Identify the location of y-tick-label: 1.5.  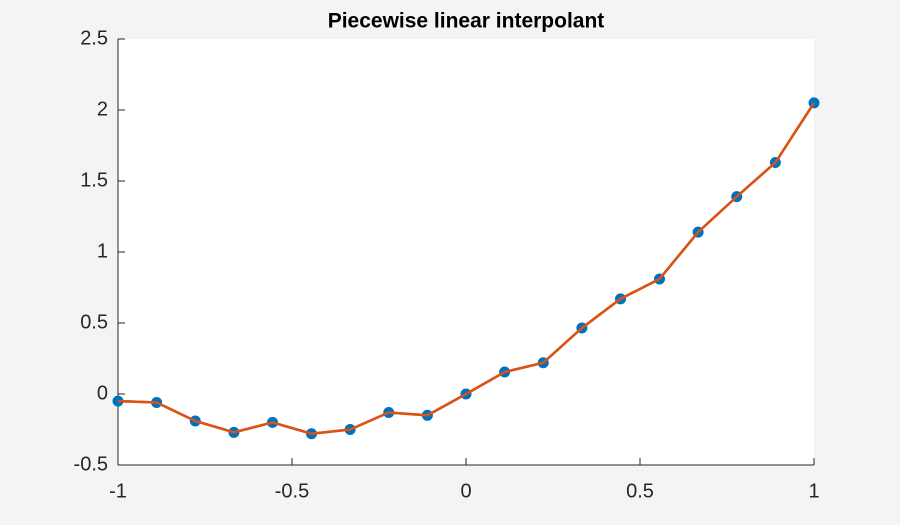
(94, 180).